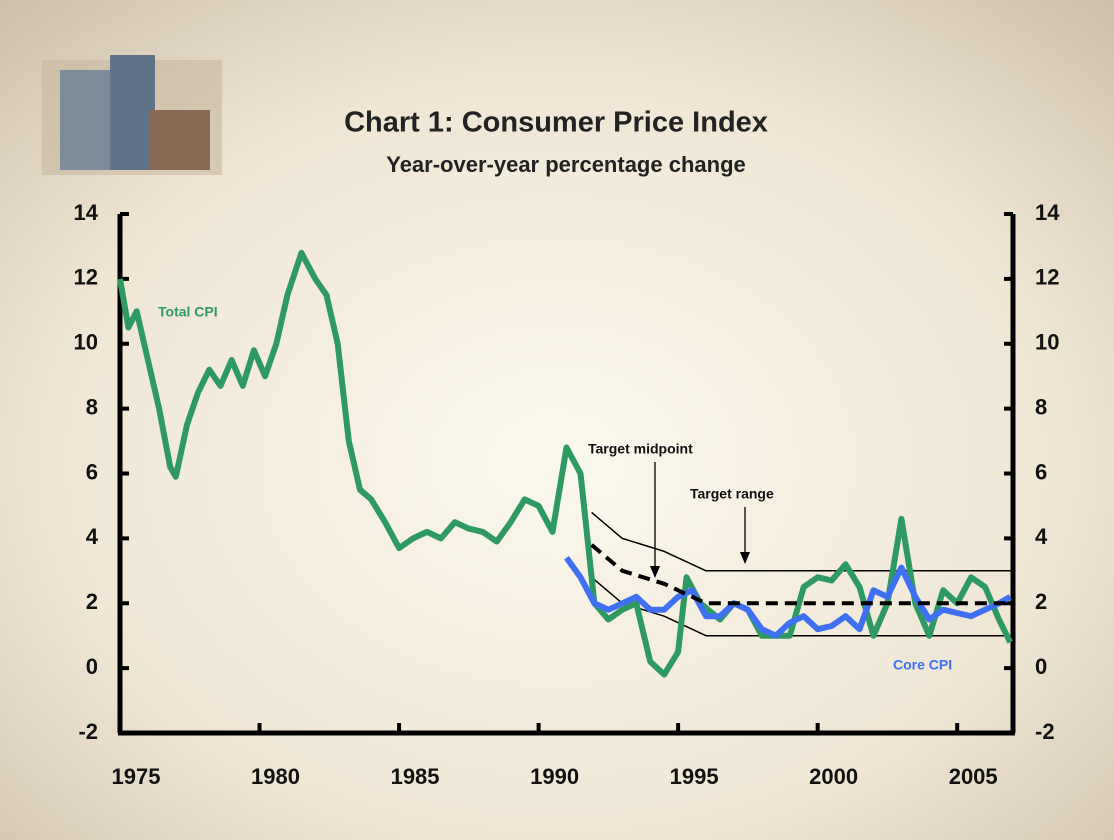 The width and height of the screenshot is (1114, 840). I want to click on y-tick-label: 12, so click(86, 277).